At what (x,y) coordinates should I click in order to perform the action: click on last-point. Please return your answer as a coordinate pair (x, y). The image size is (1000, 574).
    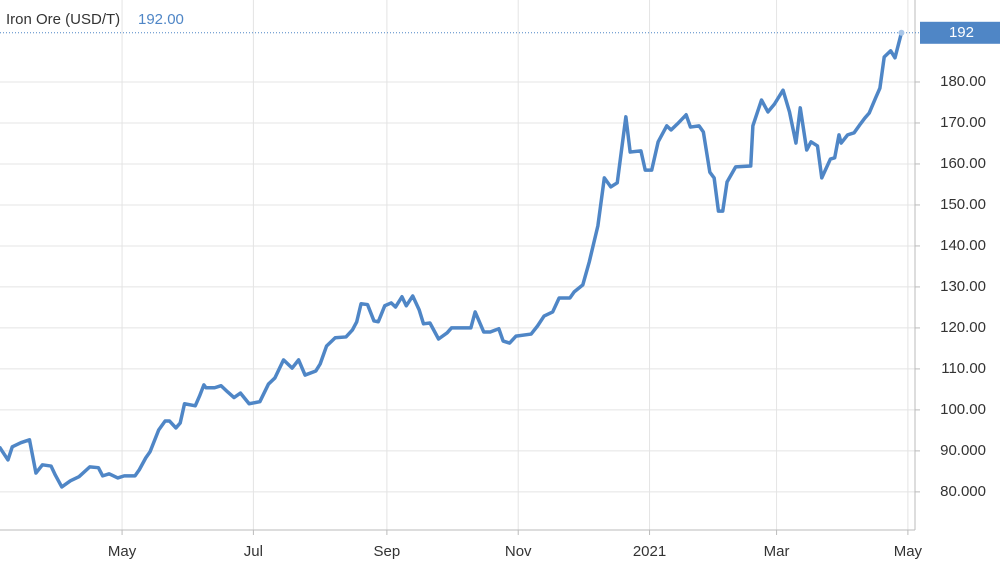
    Looking at the image, I should click on (901, 32).